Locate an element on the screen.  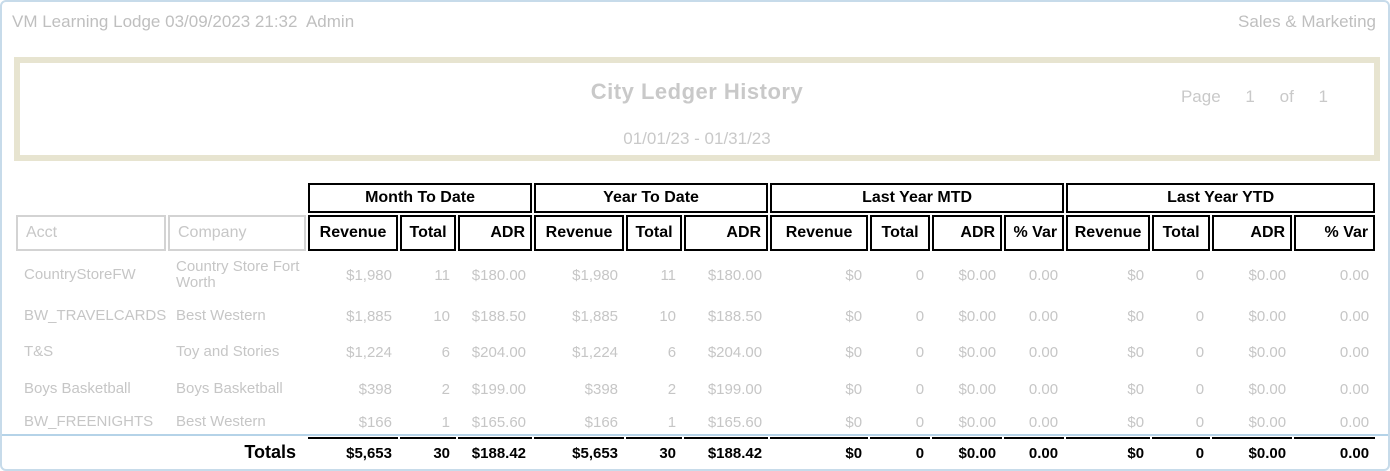
value-cell: $398 is located at coordinates (601, 389).